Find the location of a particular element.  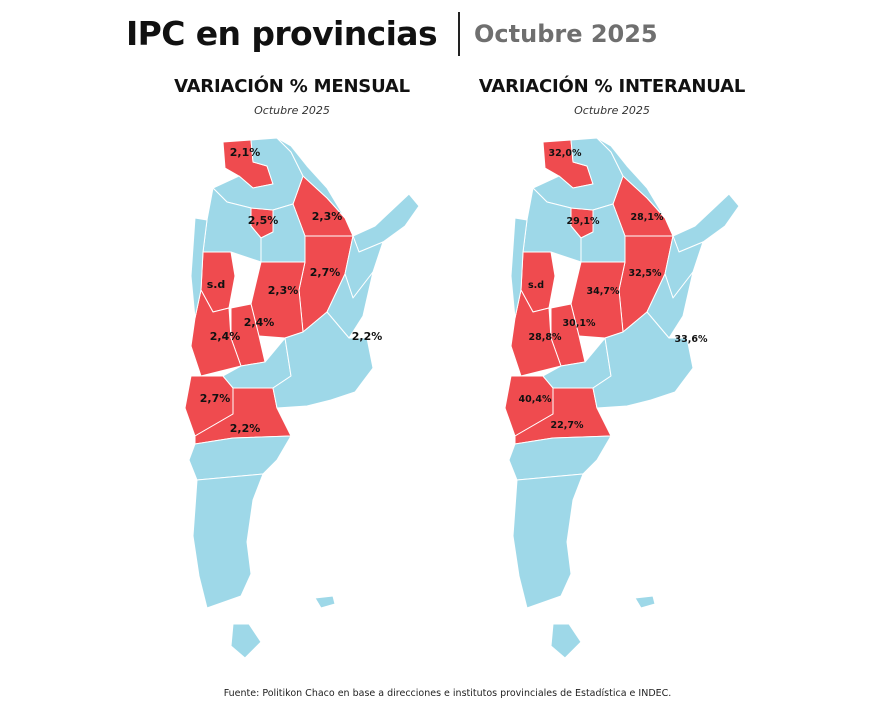

label-rio-negro: 22,7% is located at coordinates (567, 425).